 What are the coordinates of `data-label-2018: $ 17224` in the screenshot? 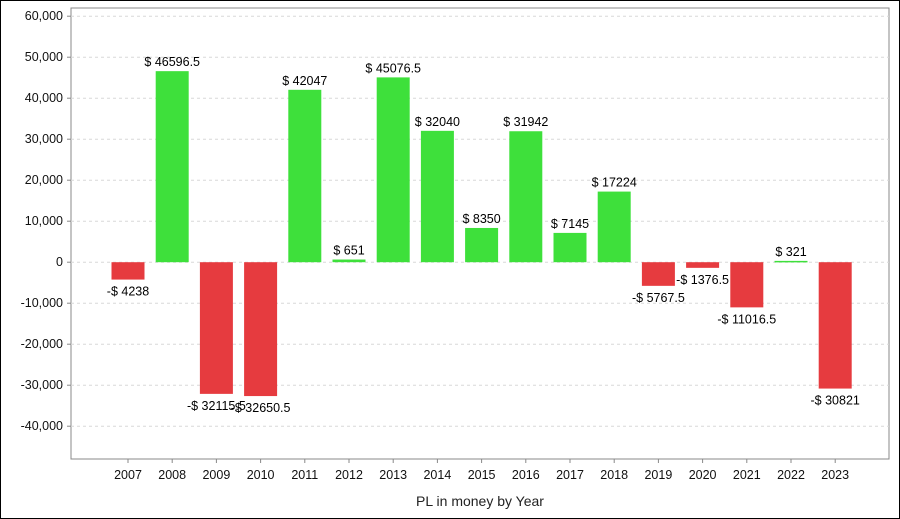 It's located at (614, 183).